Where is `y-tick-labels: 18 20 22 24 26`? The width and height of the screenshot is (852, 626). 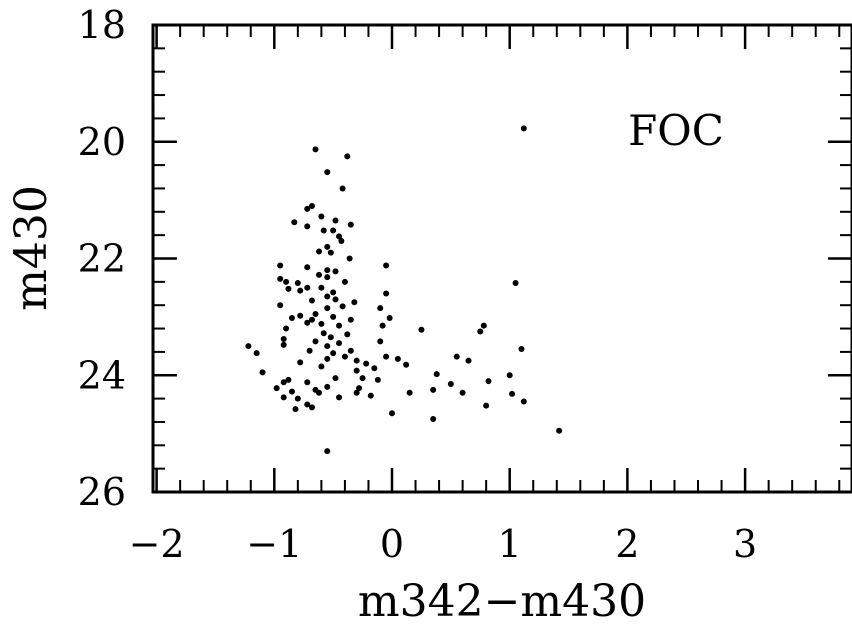
y-tick-labels: 18 20 22 24 26 is located at coordinates (102, 258).